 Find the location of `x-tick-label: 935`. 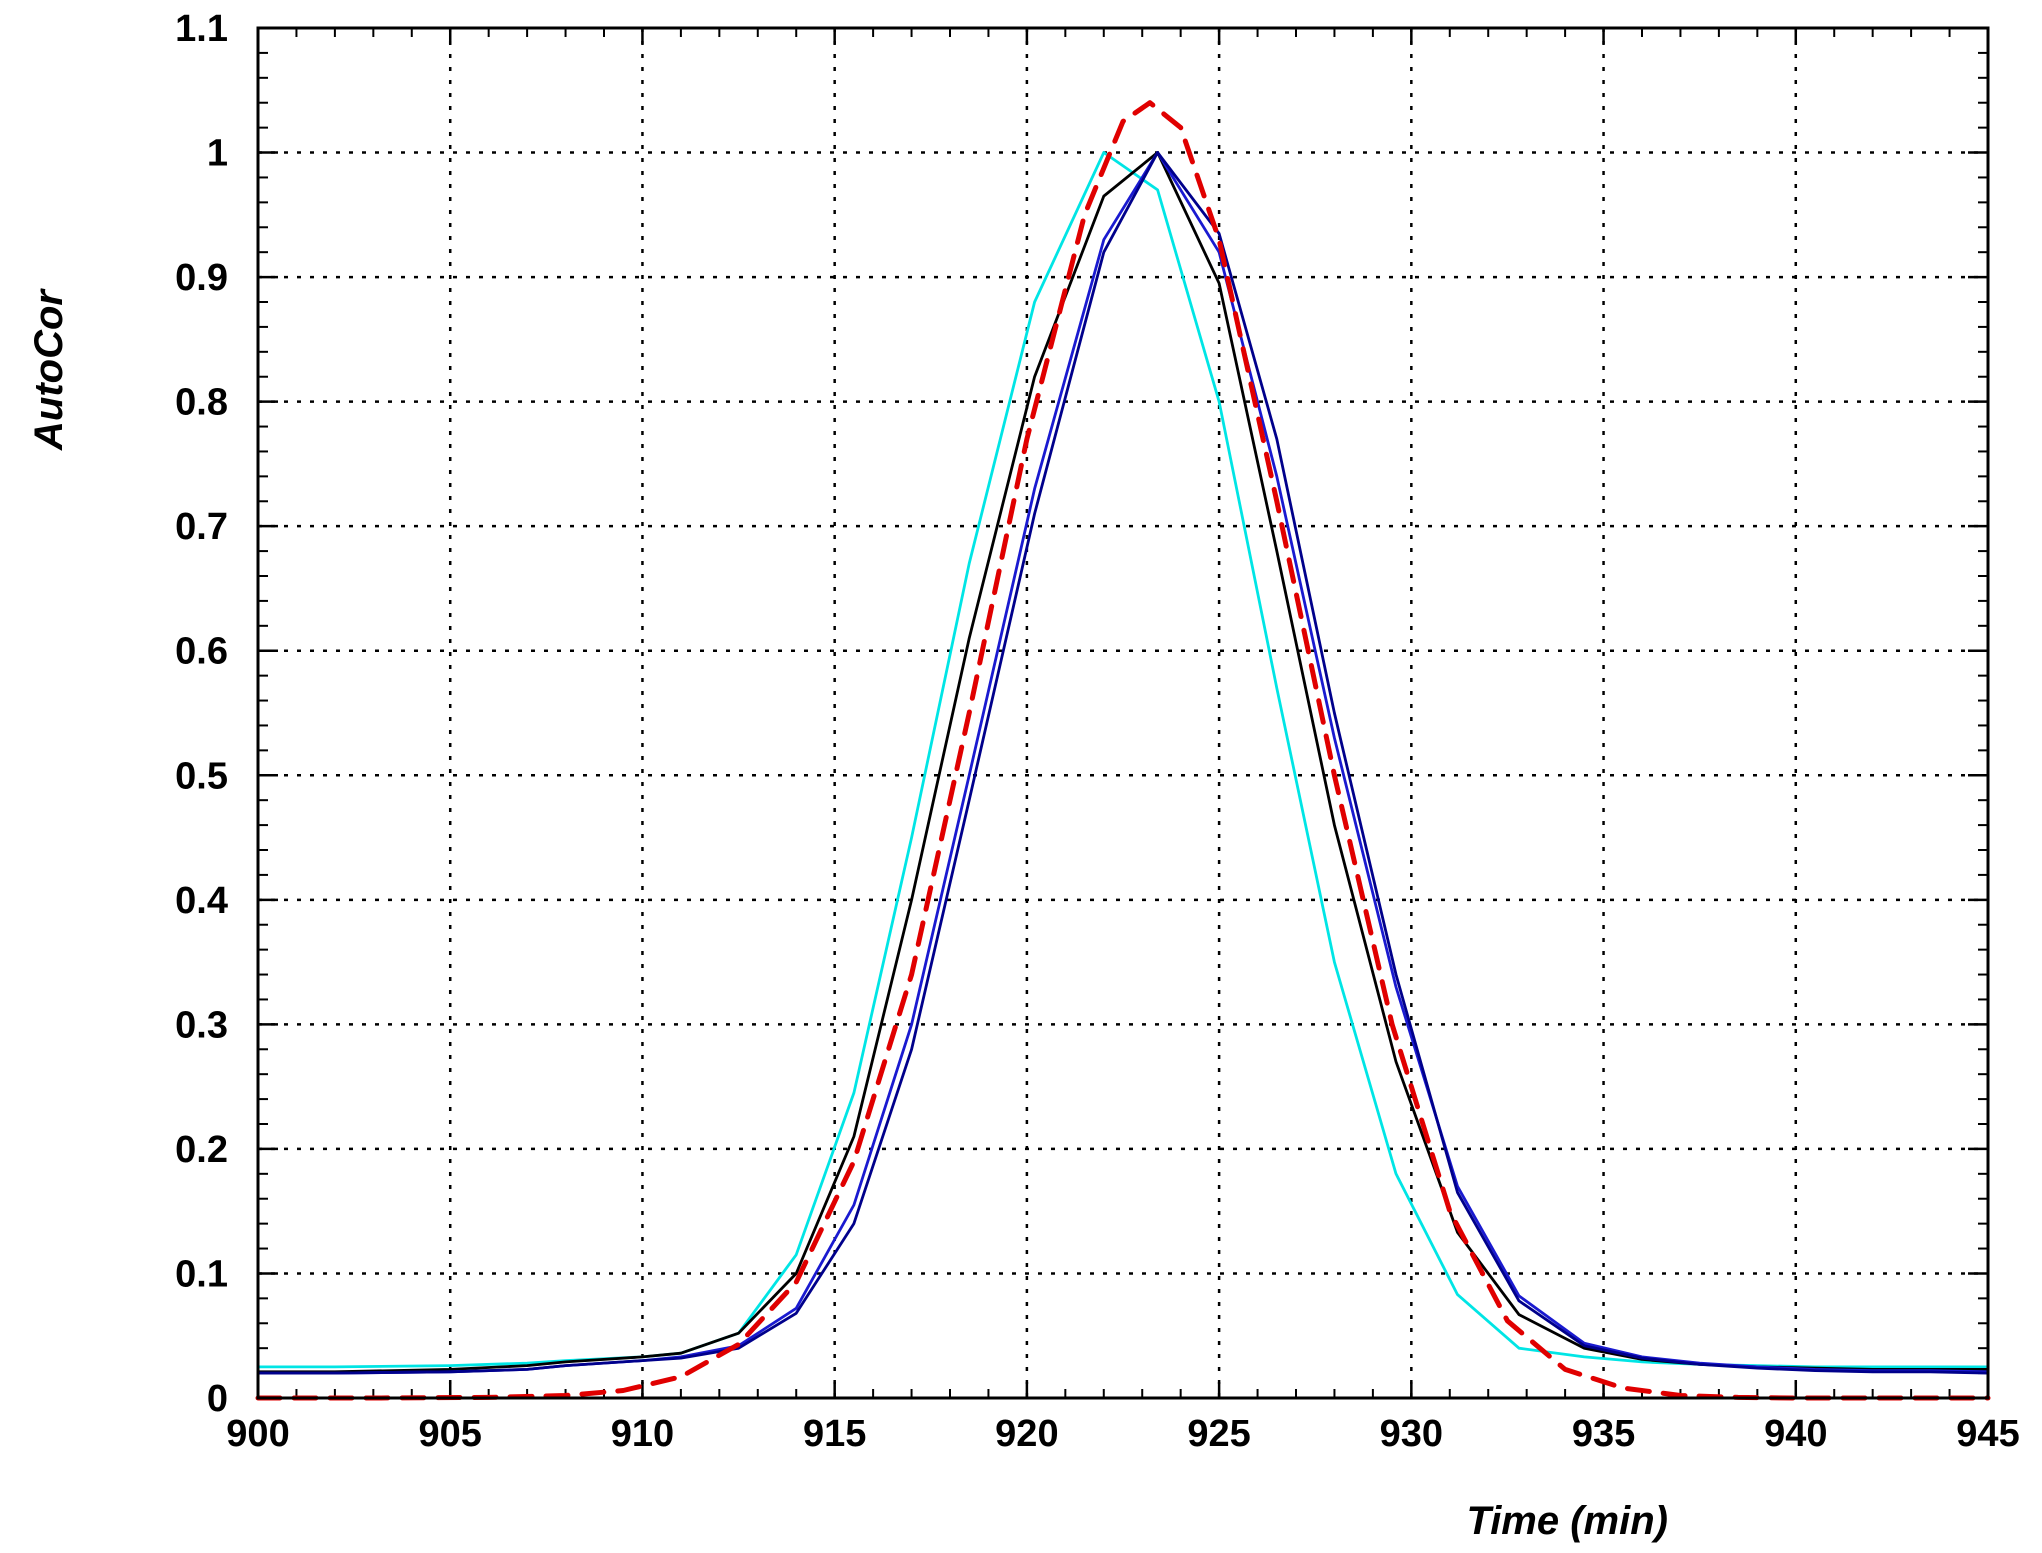

x-tick-label: 935 is located at coordinates (1603, 1434).